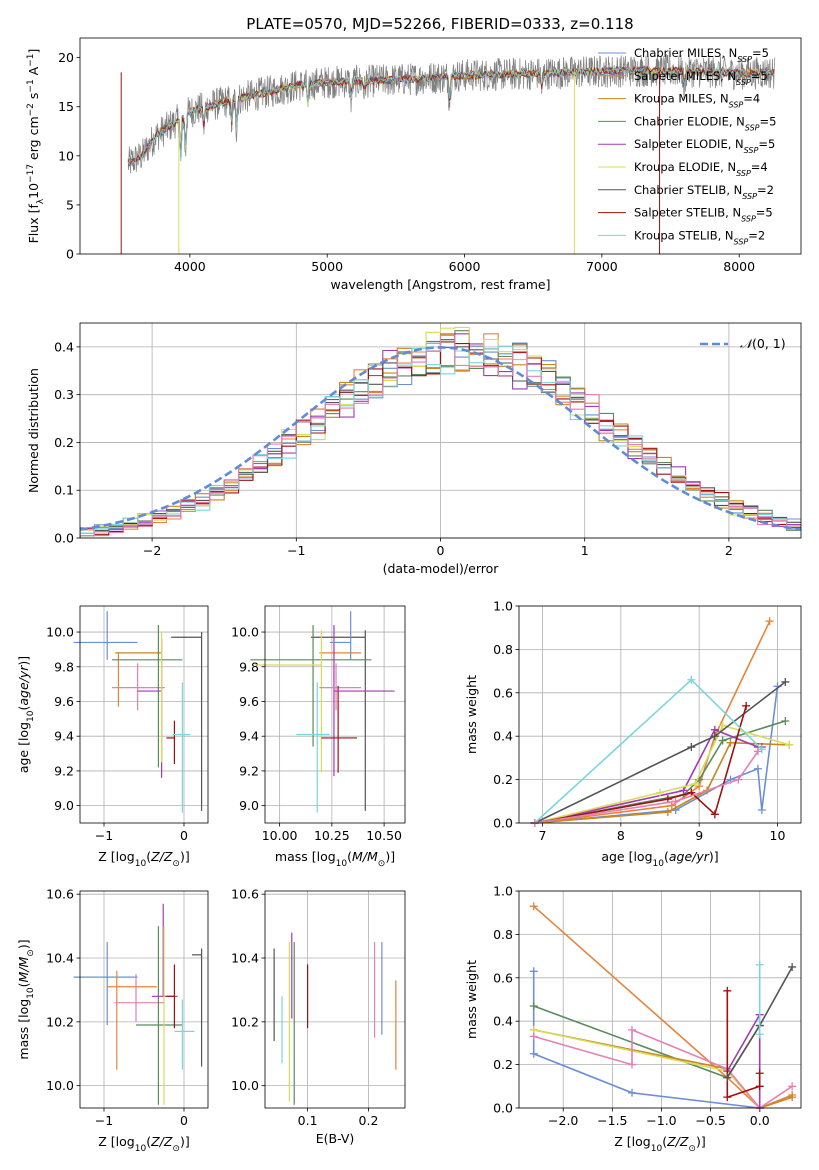  Describe the element at coordinates (60, 958) in the screenshot. I see `y-tick-label: 10.4` at that location.